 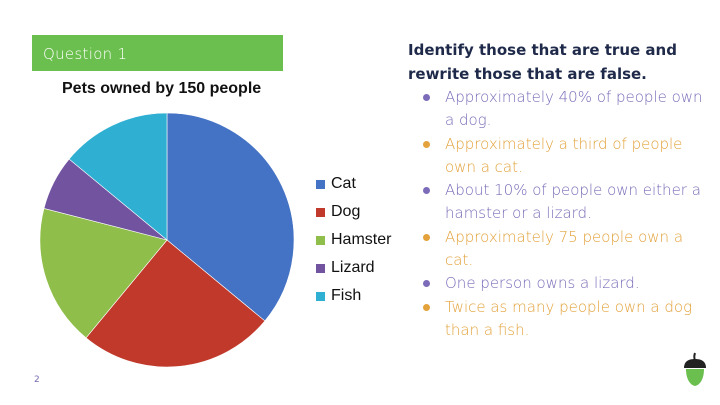 I want to click on legend-label: Lizard, so click(x=353, y=267).